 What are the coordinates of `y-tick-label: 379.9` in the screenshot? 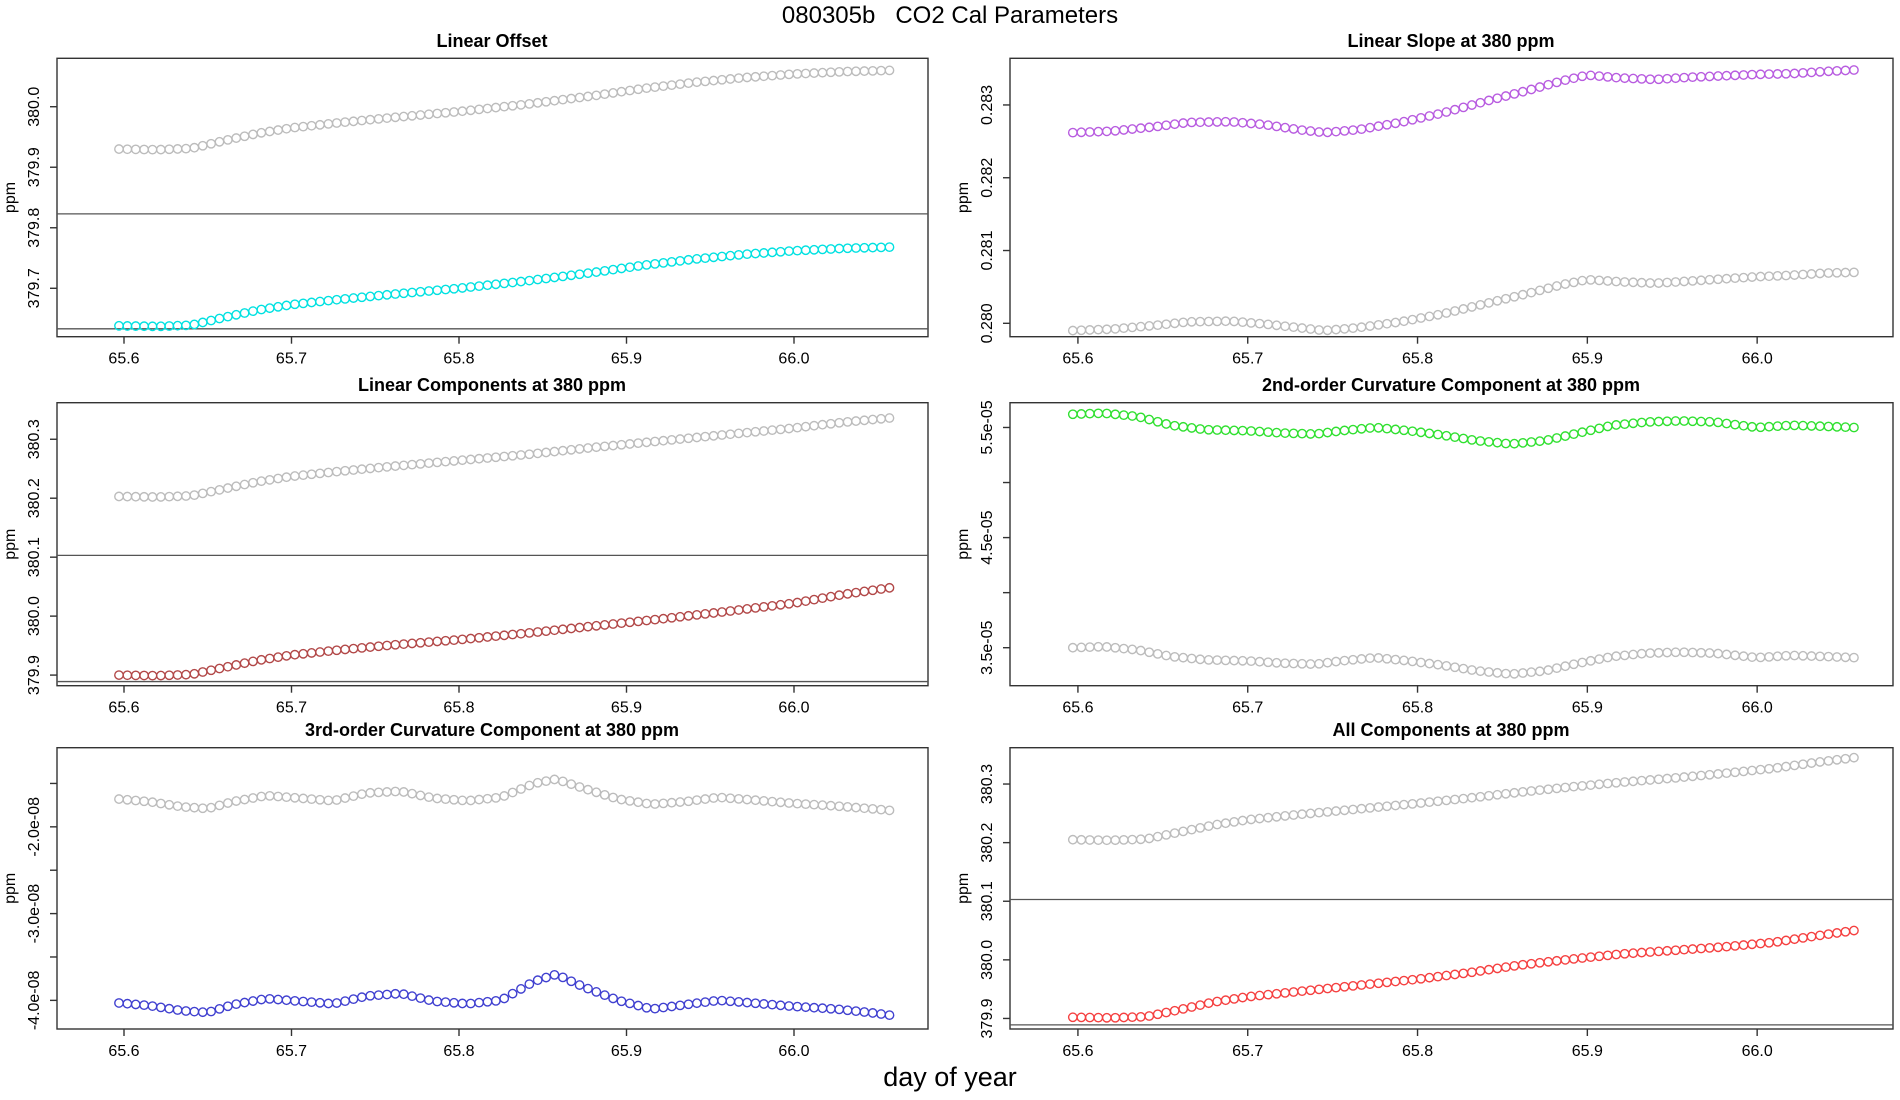 It's located at (987, 1018).